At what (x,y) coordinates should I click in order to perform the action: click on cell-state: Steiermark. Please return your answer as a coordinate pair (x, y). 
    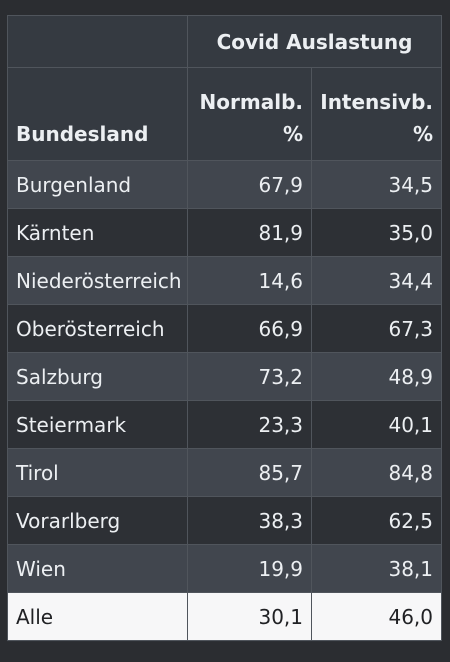
    Looking at the image, I should click on (97, 424).